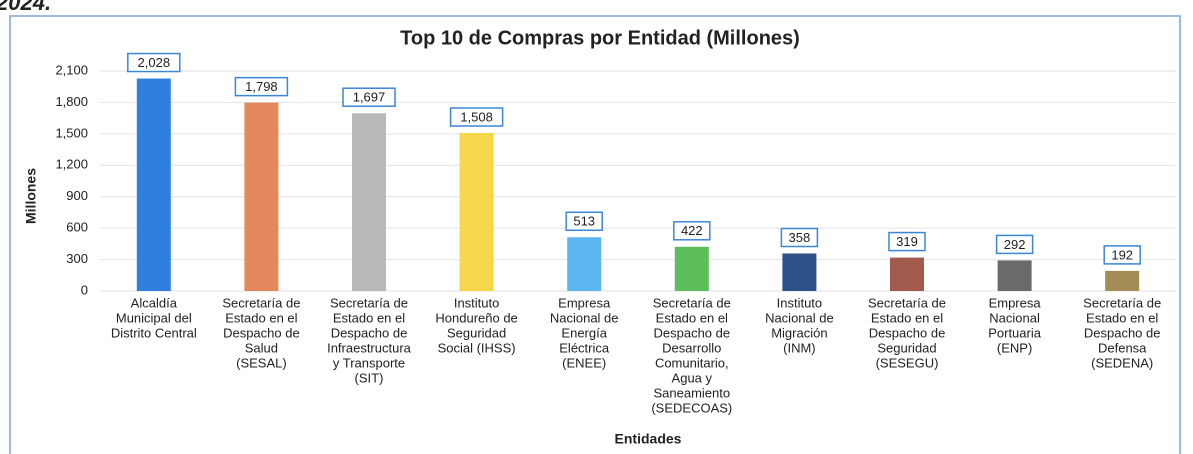 This screenshot has height=454, width=1193. I want to click on x-tick-label: Migración, so click(799, 332).